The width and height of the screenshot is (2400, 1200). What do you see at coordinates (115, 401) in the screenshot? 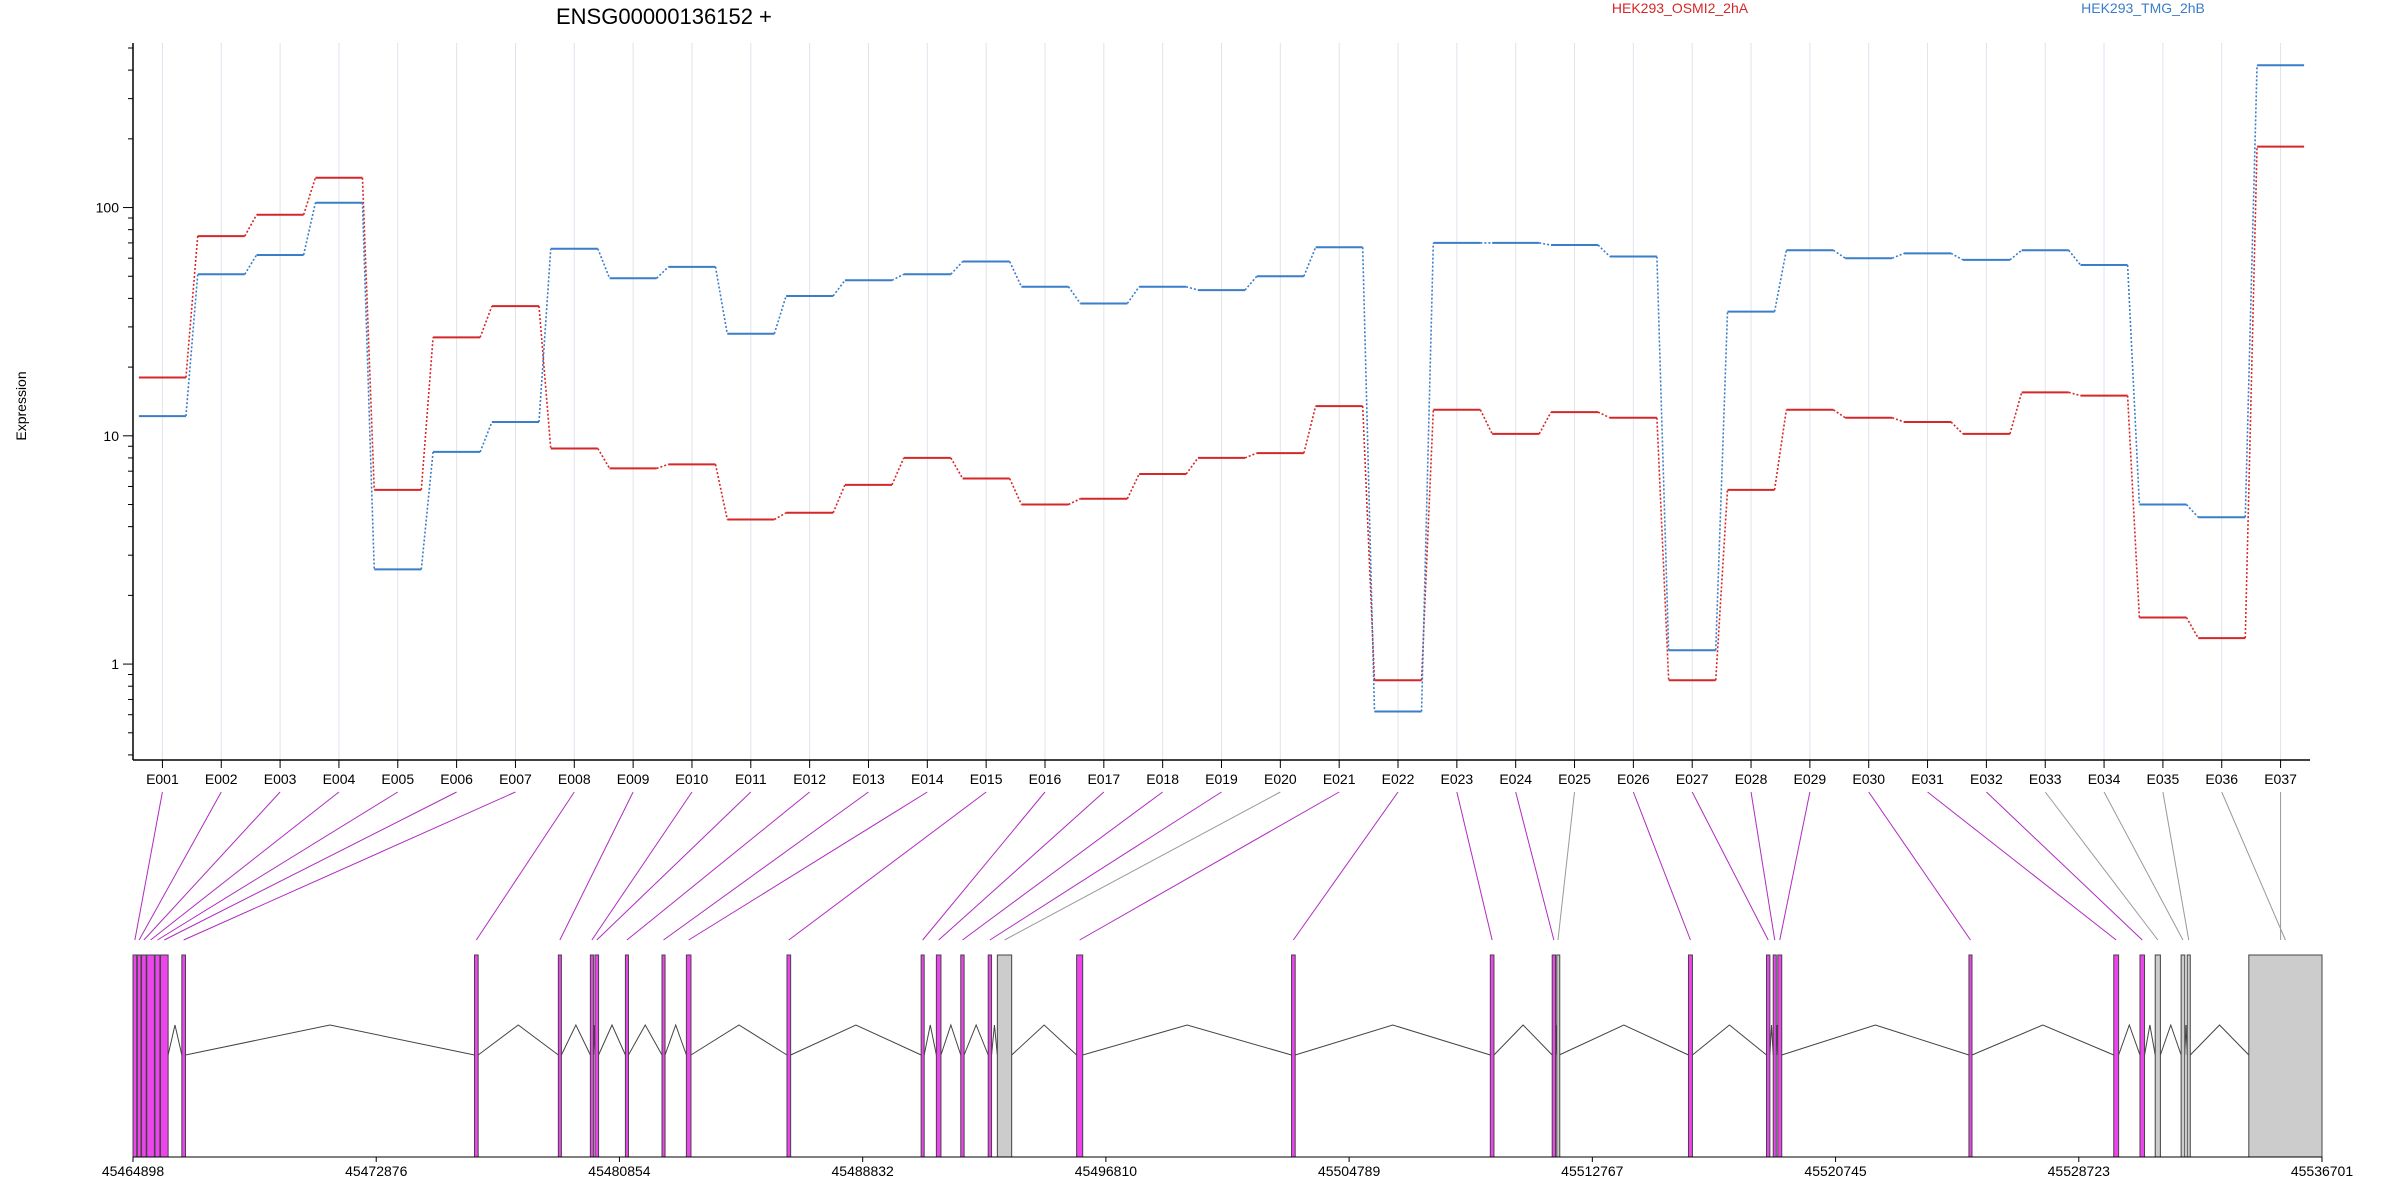
I see `y-axis: 1 10 100` at bounding box center [115, 401].